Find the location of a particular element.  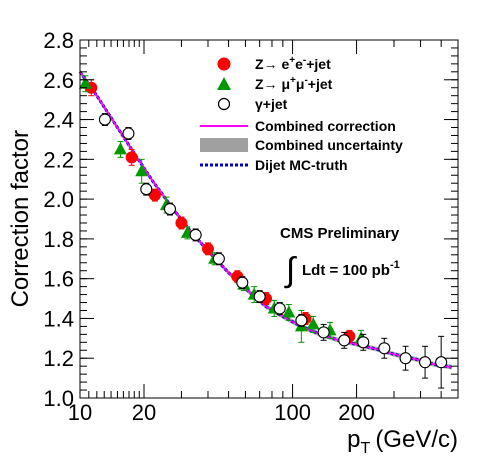

legend-marker-zee is located at coordinates (224, 64).